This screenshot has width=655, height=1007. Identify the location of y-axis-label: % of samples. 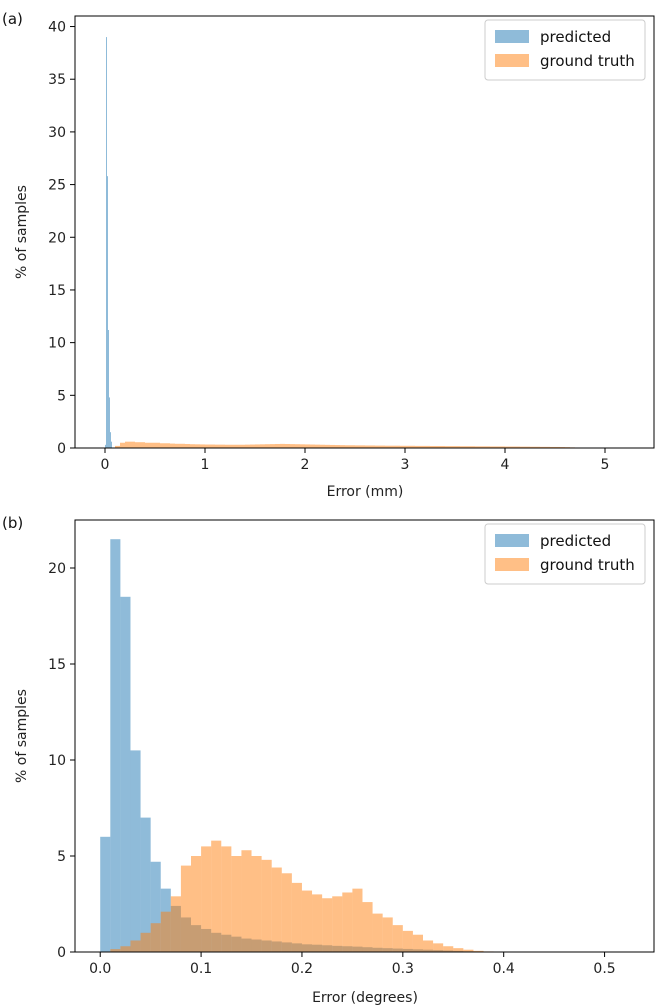
(22, 232).